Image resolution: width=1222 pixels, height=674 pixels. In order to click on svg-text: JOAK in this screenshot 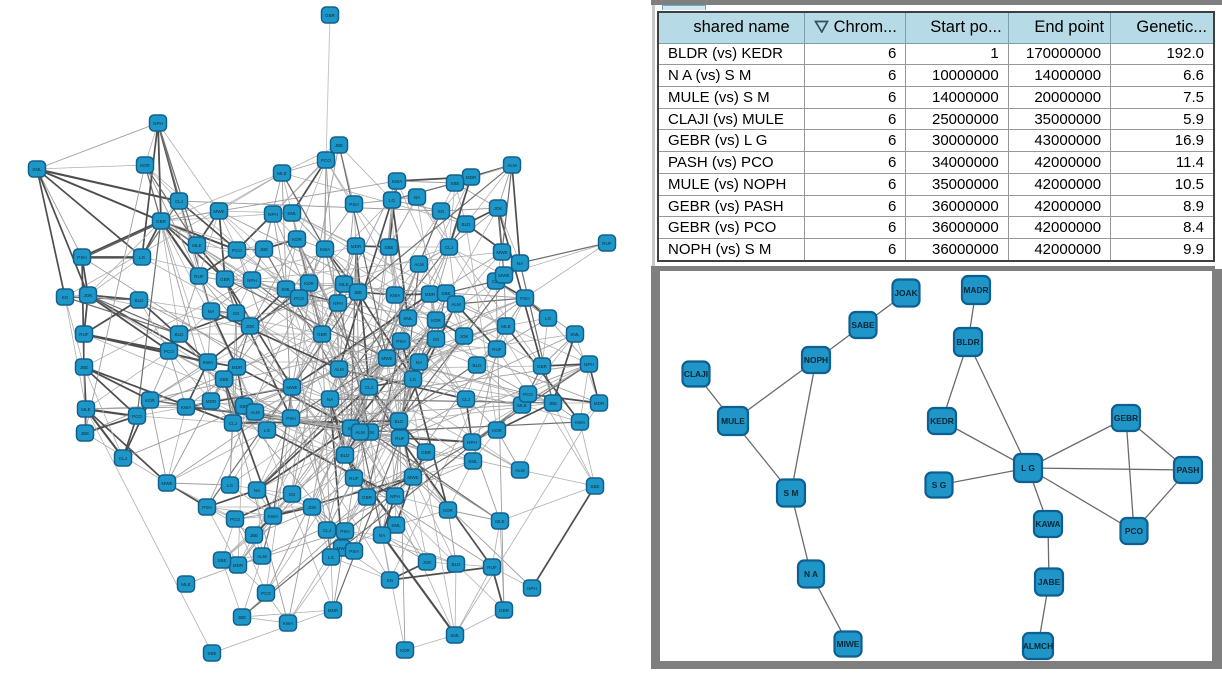, I will do `click(905, 293)`.